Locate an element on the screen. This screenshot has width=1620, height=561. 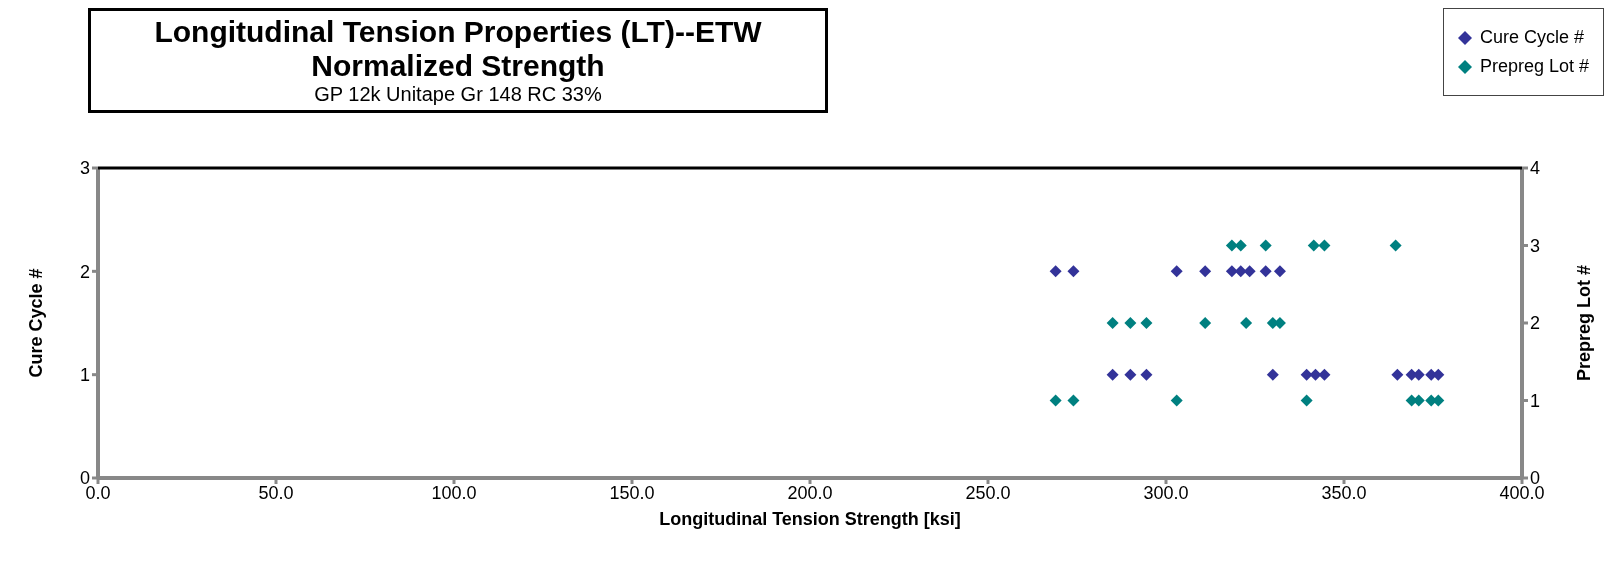
chart-title: Longitudinal Tension Properties (LT)--ETW is located at coordinates (458, 32).